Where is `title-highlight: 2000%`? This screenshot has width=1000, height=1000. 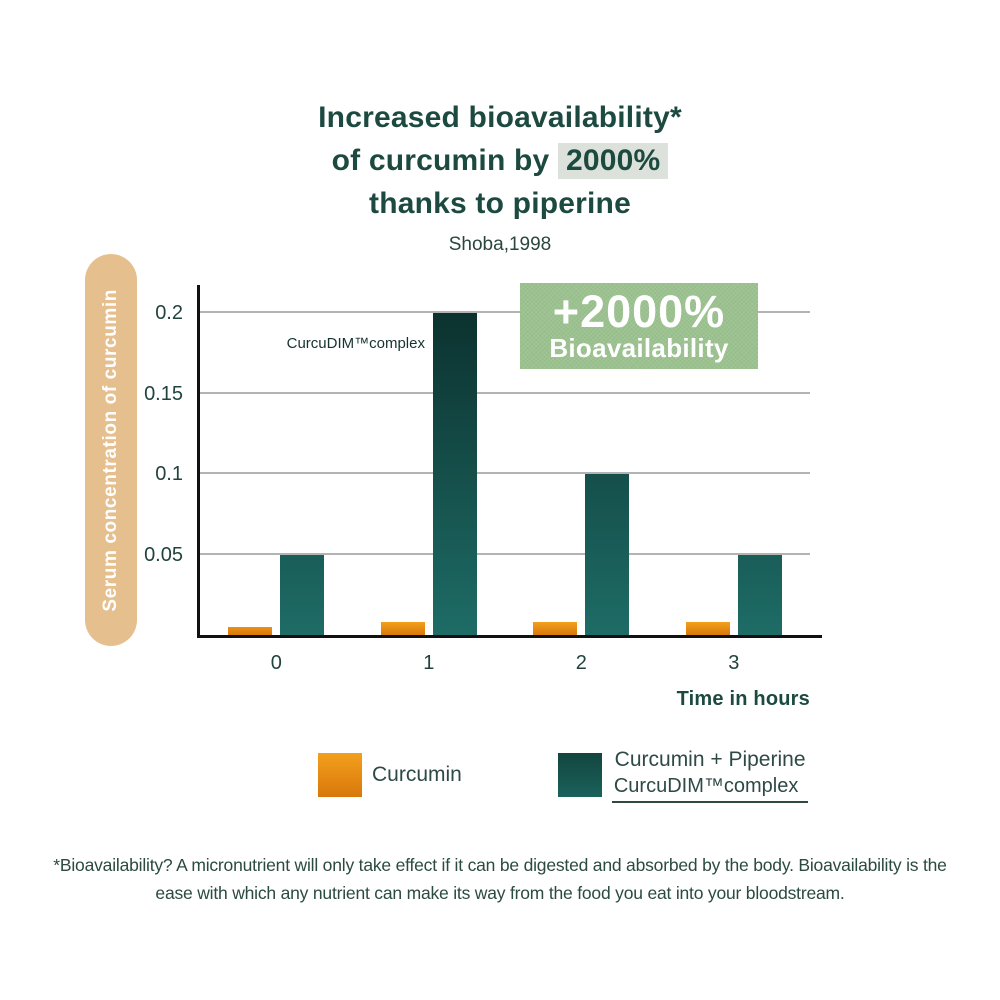
title-highlight: 2000% is located at coordinates (613, 161).